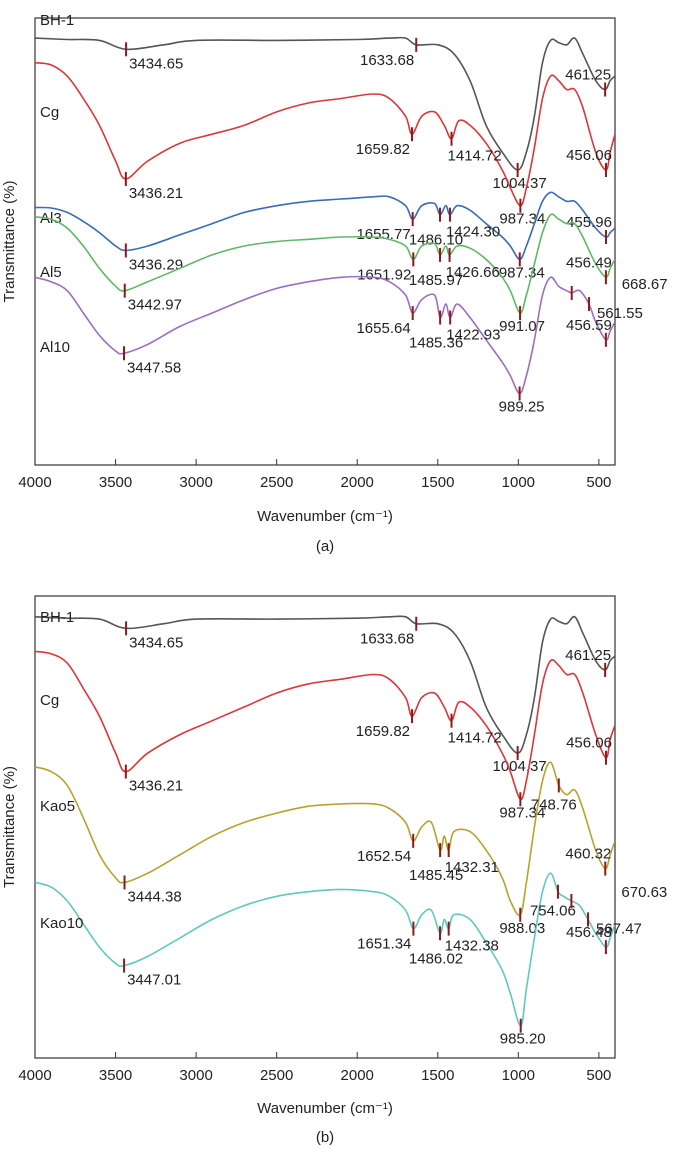 This screenshot has height=1155, width=700. What do you see at coordinates (473, 232) in the screenshot?
I see `peak-label: 1424.30` at bounding box center [473, 232].